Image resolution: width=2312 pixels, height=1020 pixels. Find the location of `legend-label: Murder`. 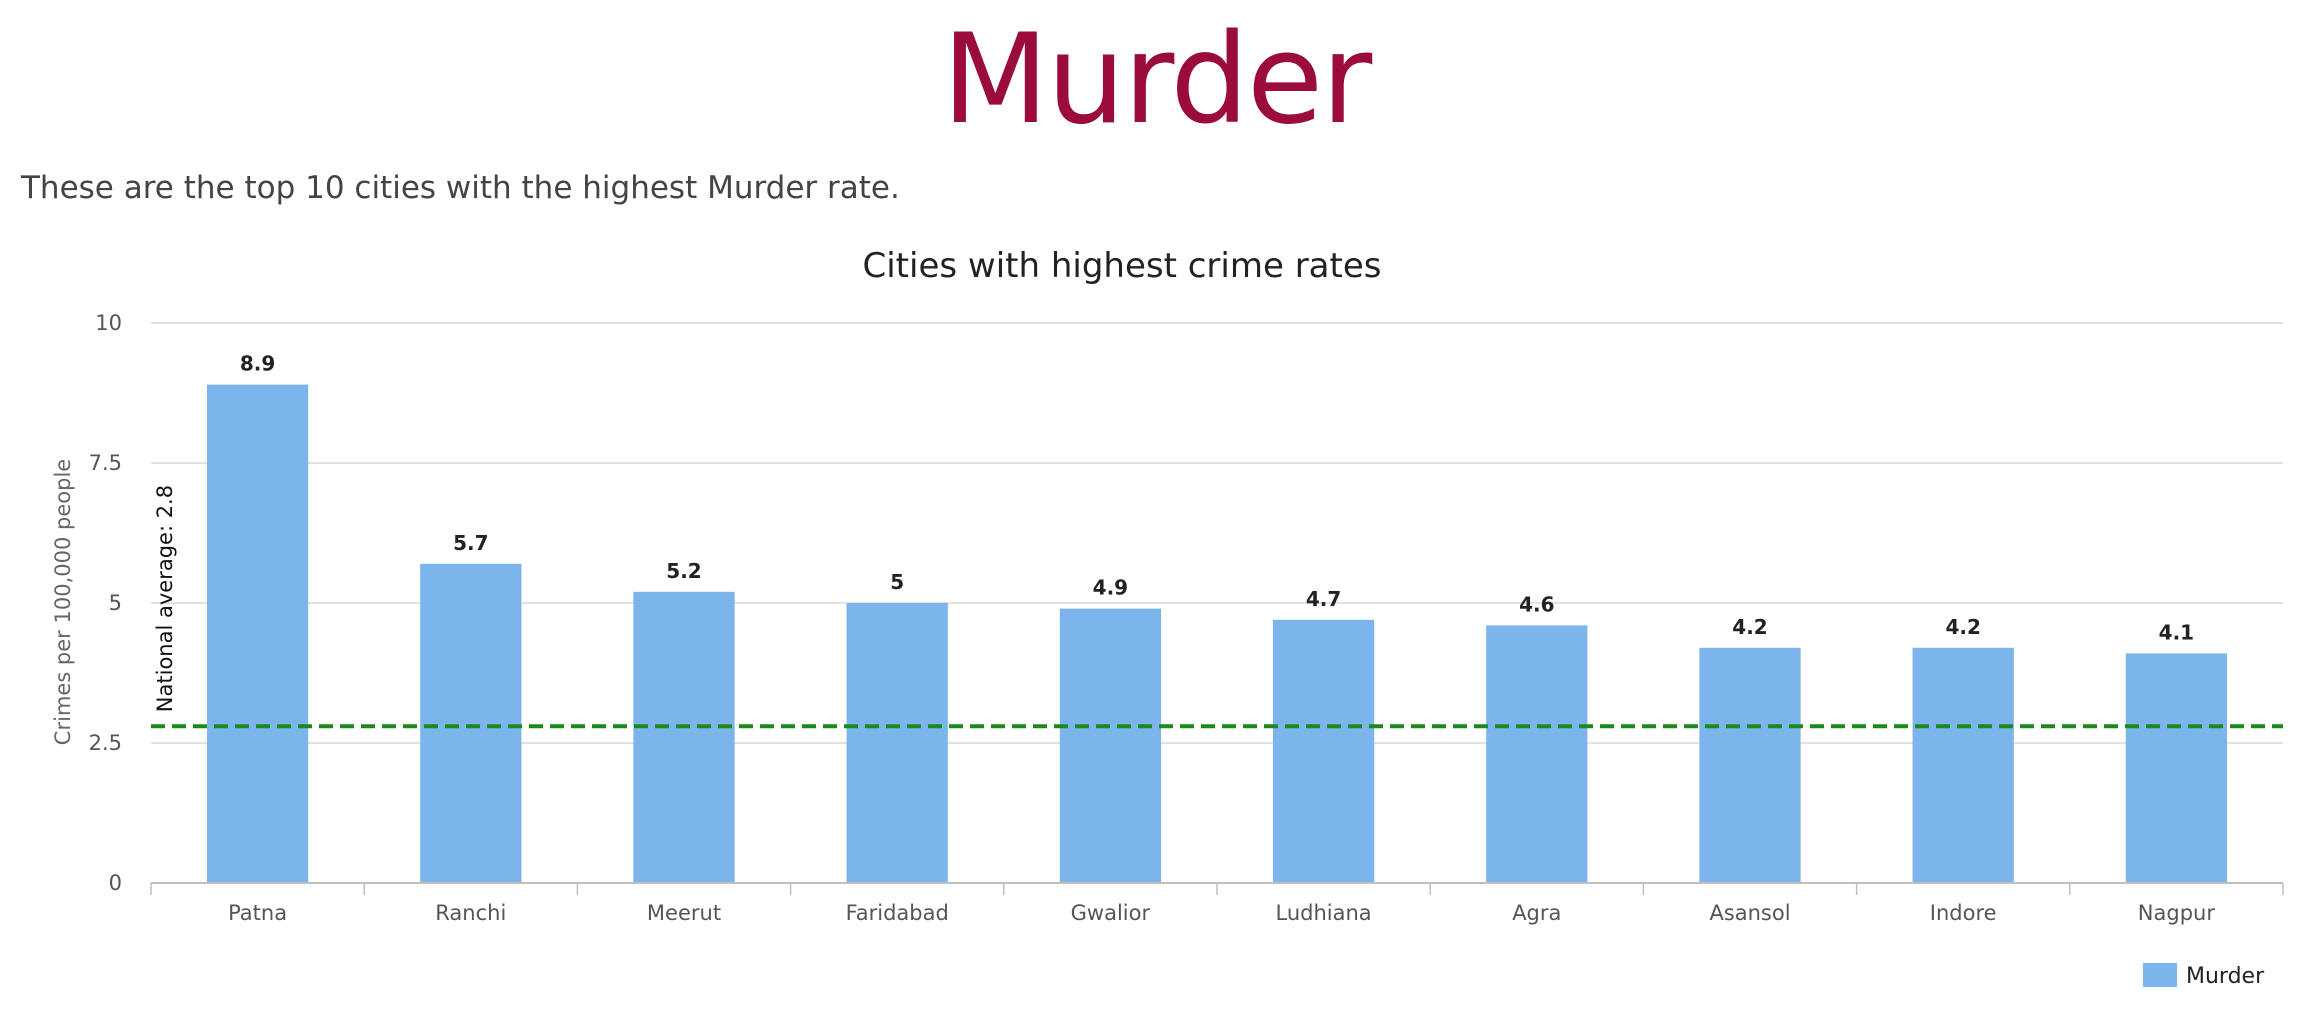

legend-label: Murder is located at coordinates (2225, 976).